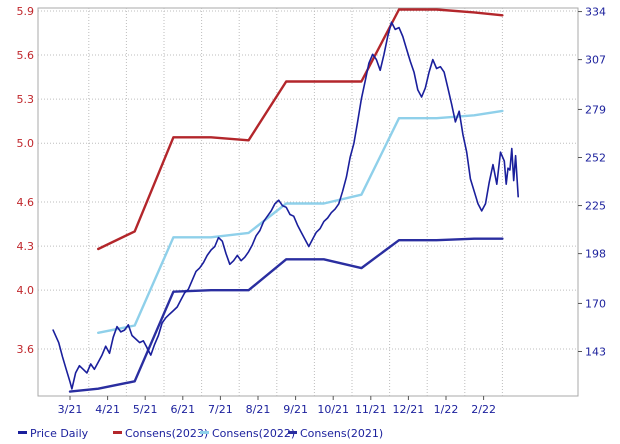  Describe the element at coordinates (70, 409) in the screenshot. I see `x-tick-label: 3/21` at that location.